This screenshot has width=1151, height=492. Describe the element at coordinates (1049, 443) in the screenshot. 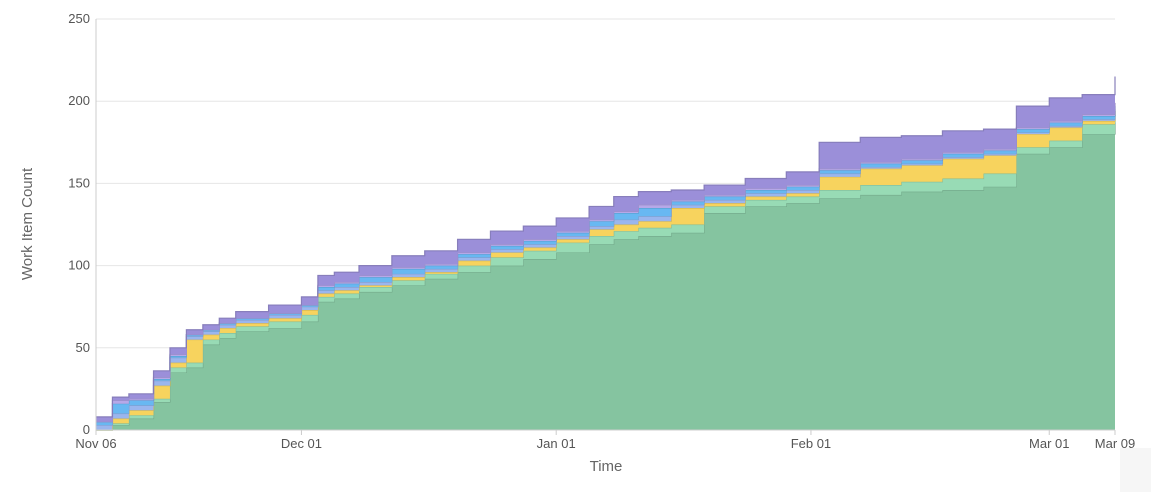

I see `x-tick-label: Mar 01` at that location.